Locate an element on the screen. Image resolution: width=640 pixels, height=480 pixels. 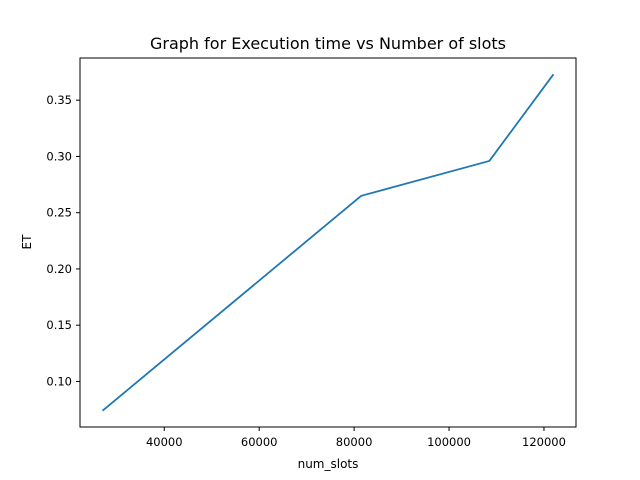
x-tick-label: 60000 is located at coordinates (259, 442).